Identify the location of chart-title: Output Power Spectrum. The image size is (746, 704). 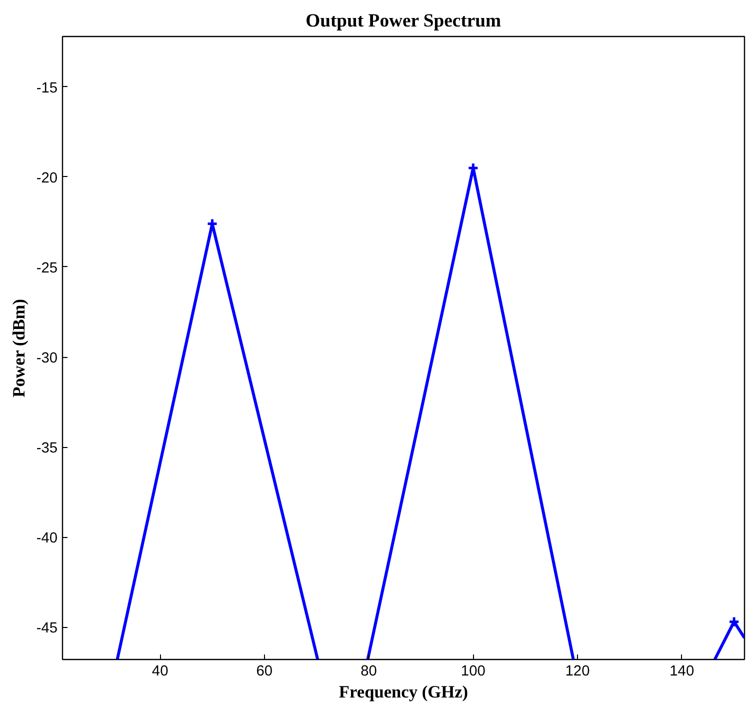
(404, 21).